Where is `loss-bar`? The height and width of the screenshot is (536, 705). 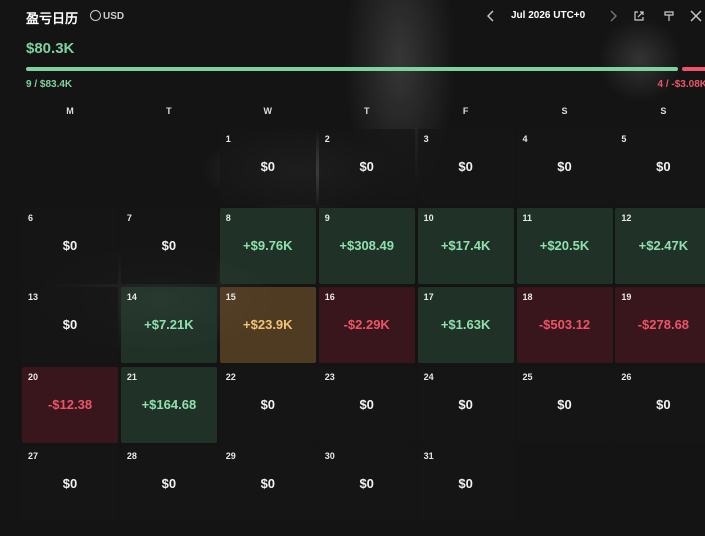
loss-bar is located at coordinates (693, 69).